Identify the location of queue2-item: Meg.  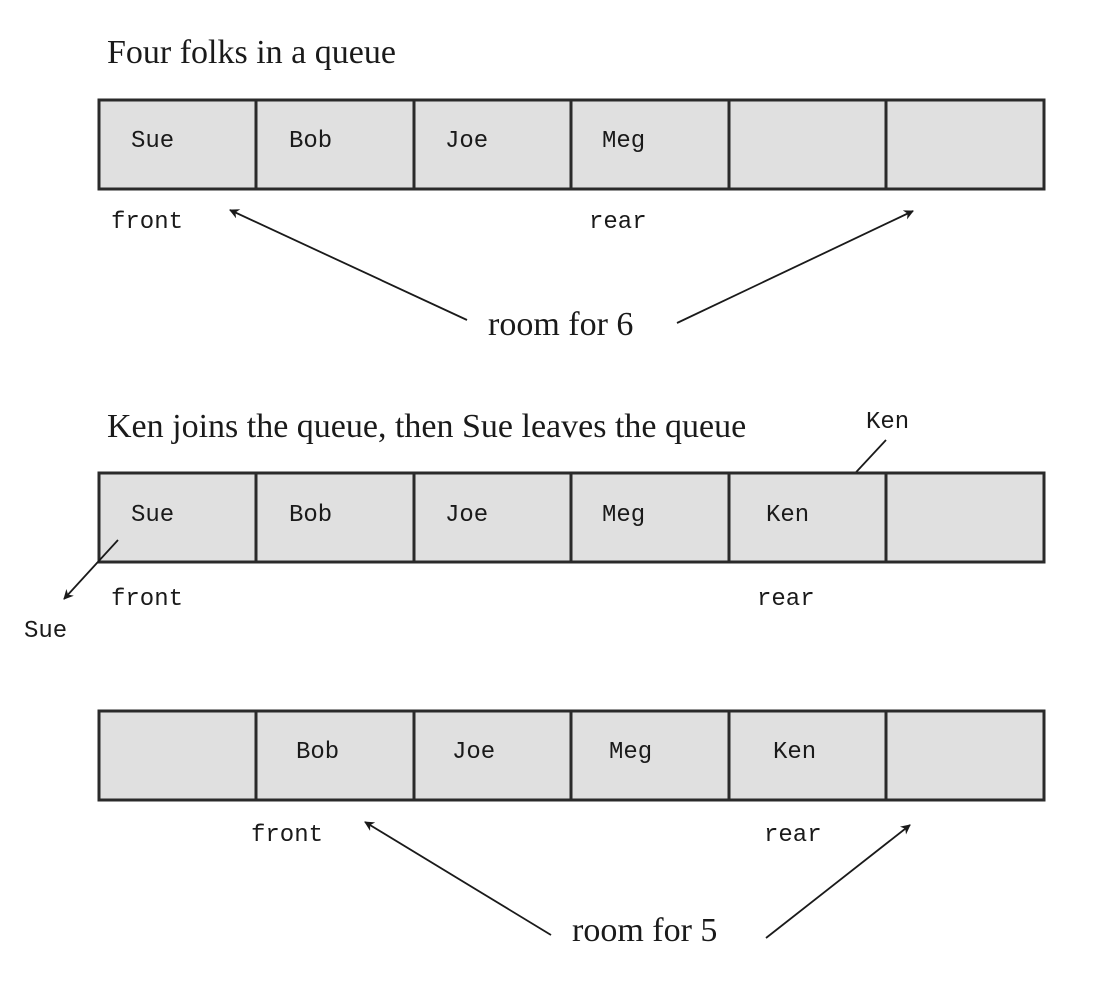
(623, 515).